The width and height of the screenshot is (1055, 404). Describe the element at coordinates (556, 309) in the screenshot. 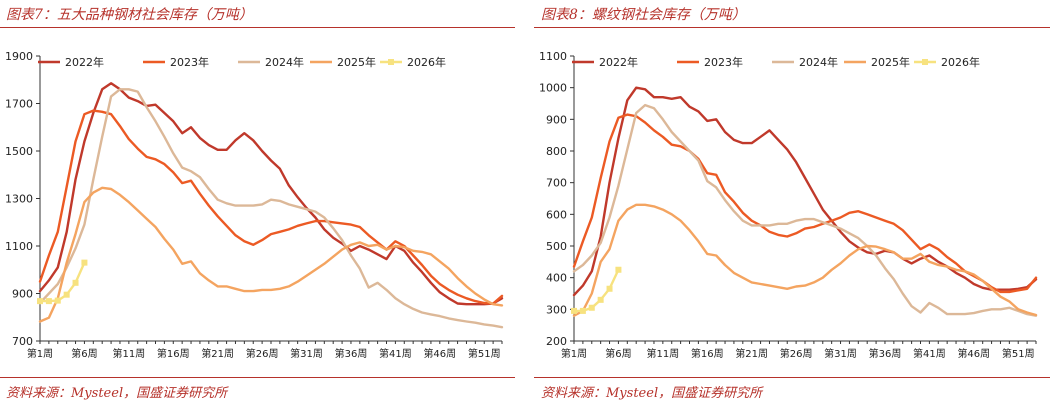

I see `y-tick-label: 300` at that location.